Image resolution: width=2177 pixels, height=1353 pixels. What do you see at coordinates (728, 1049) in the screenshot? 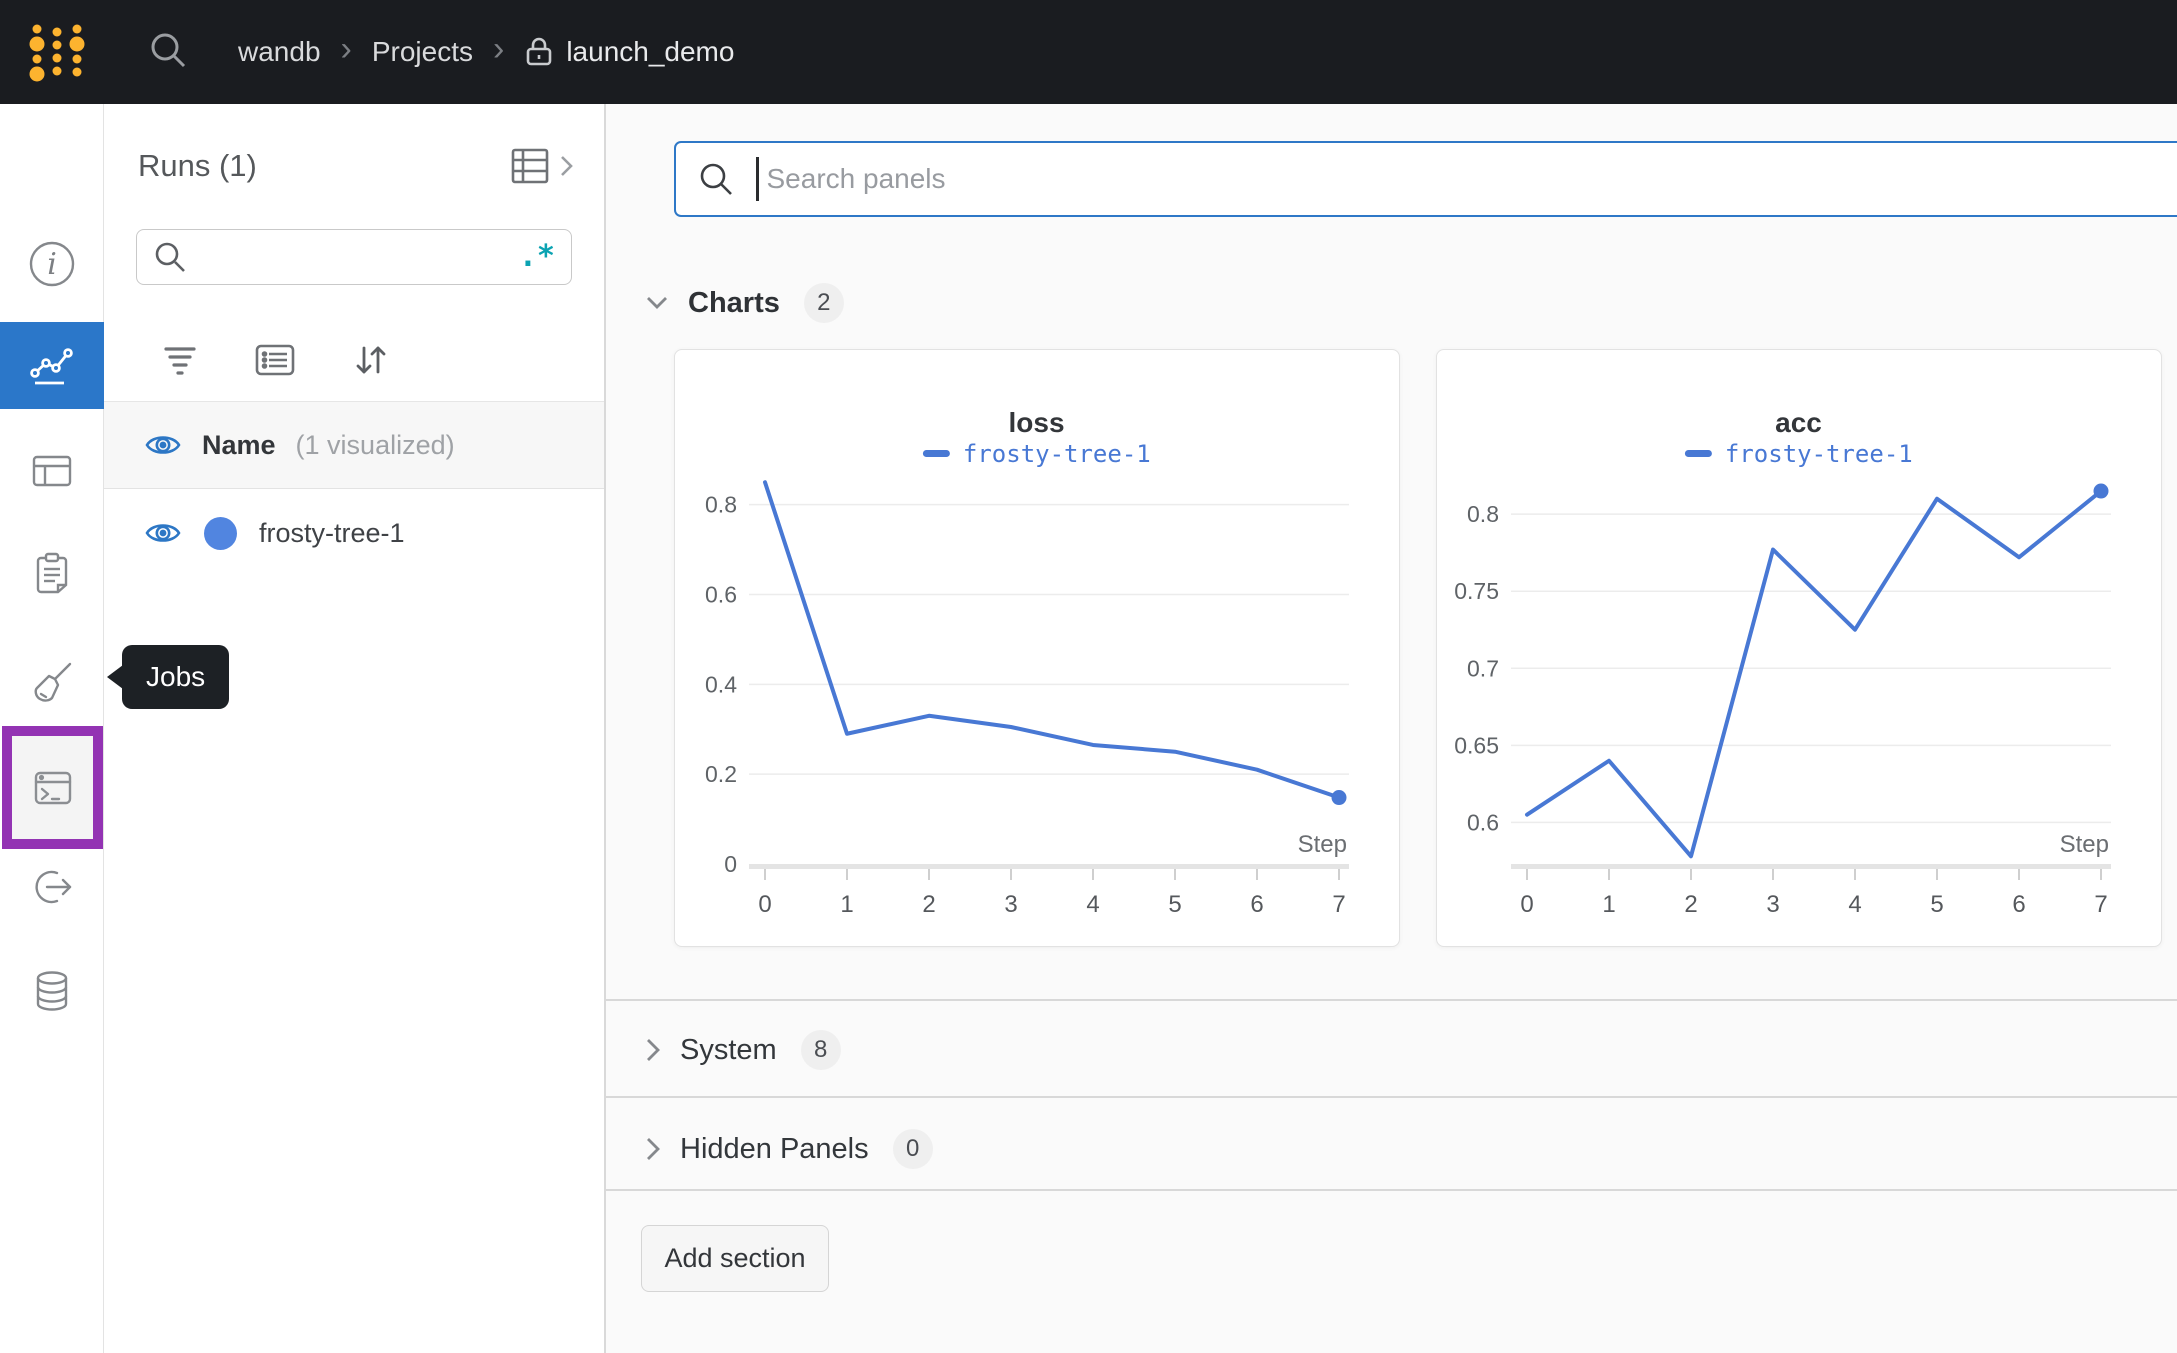
I see `system-section-label: System` at bounding box center [728, 1049].